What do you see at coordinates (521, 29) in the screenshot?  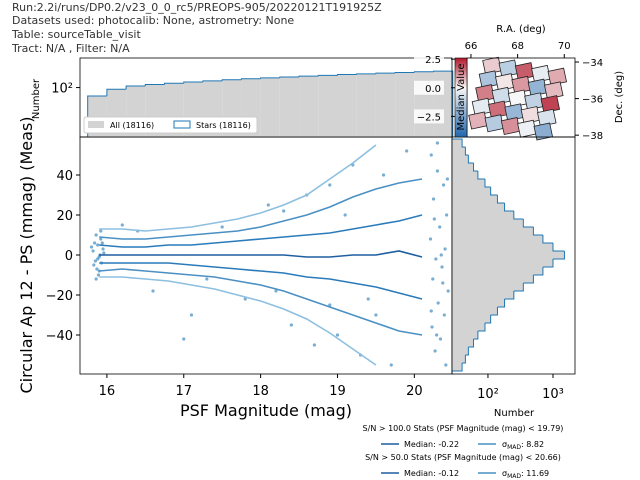 I see `x-axis-label: R.A. (deg)` at bounding box center [521, 29].